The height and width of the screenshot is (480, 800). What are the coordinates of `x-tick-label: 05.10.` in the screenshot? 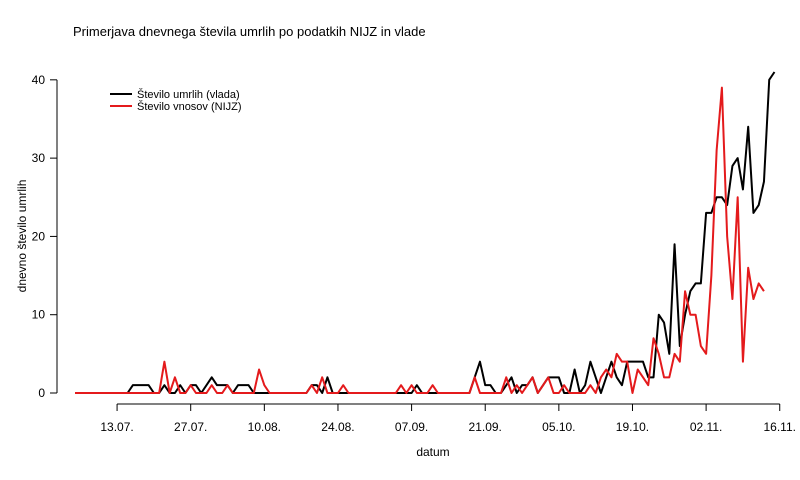 It's located at (558, 427).